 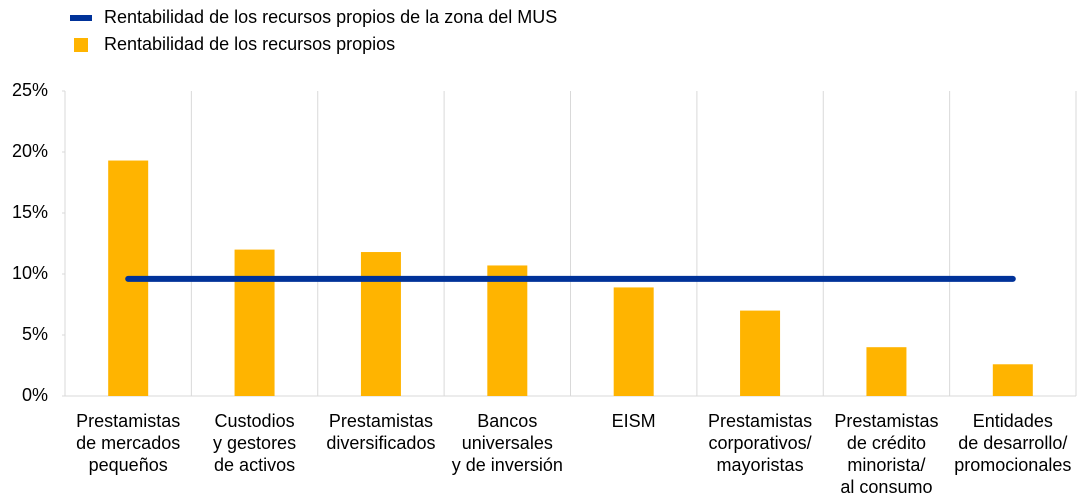 What do you see at coordinates (30, 212) in the screenshot?
I see `y-tick-label: 15%` at bounding box center [30, 212].